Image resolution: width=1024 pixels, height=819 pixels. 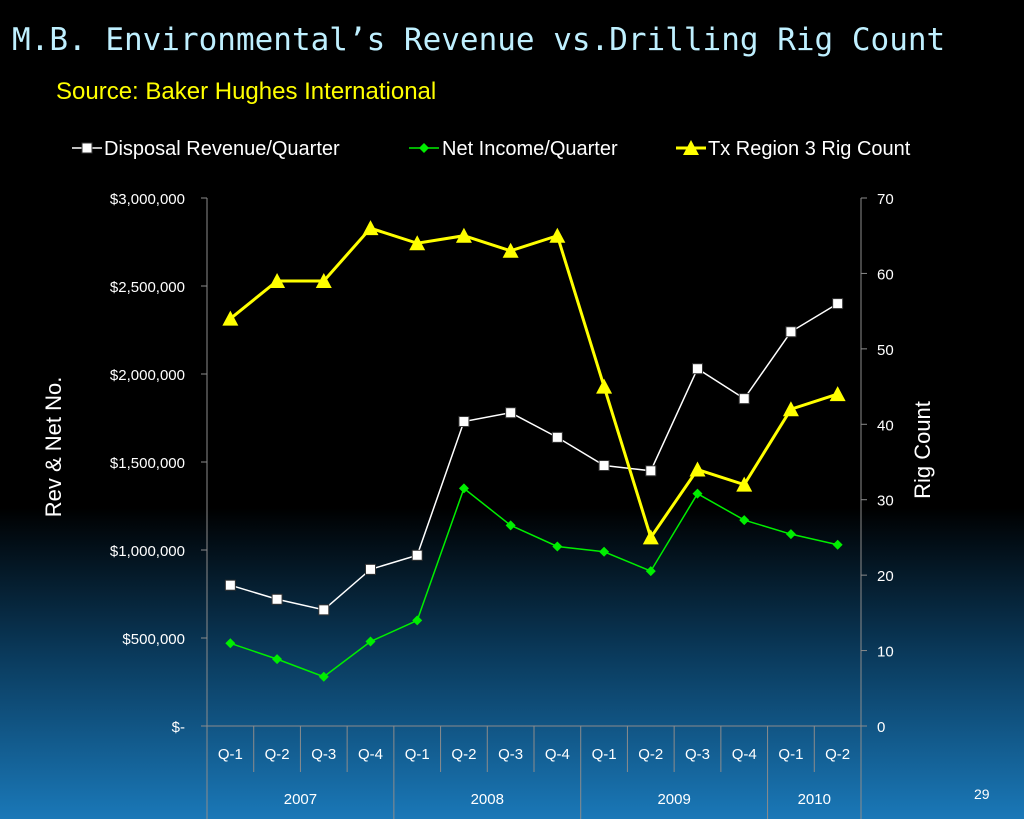 What do you see at coordinates (147, 375) in the screenshot?
I see `y-tick-label: $2,000,000` at bounding box center [147, 375].